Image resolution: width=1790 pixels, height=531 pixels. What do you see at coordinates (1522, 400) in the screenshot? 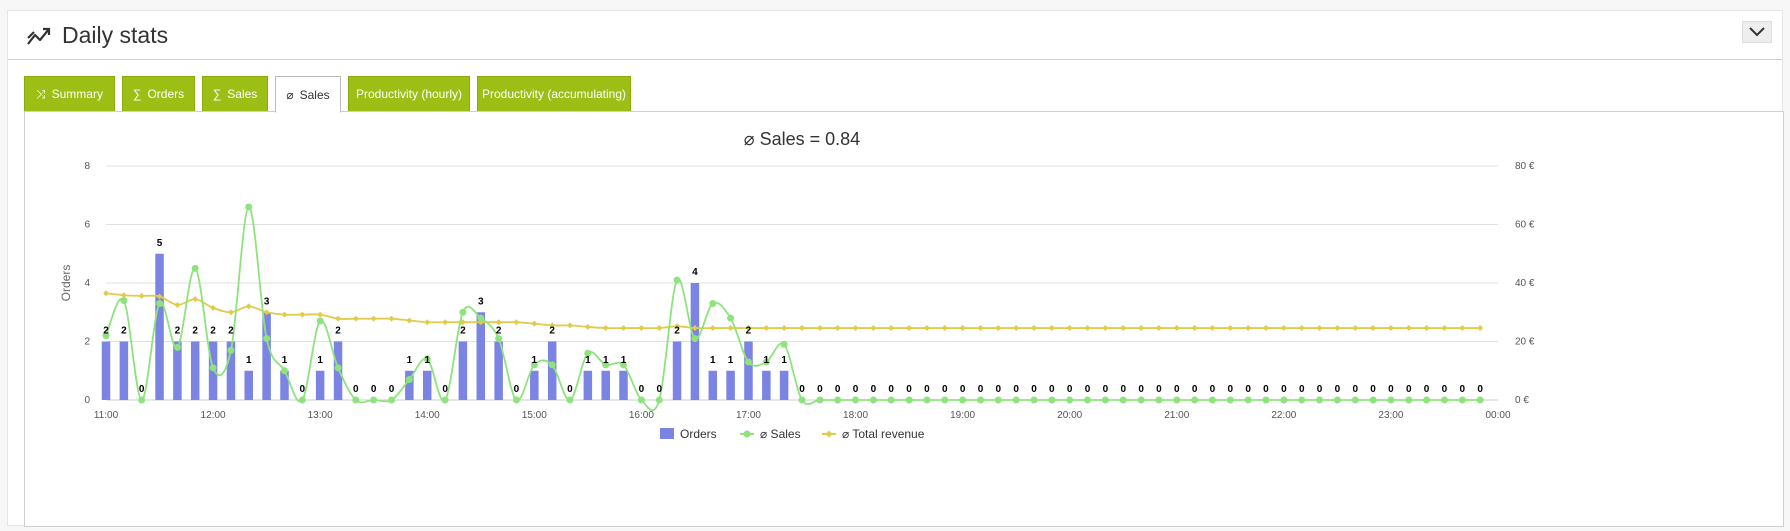
I see `y2-tick-label: 0 €` at bounding box center [1522, 400].